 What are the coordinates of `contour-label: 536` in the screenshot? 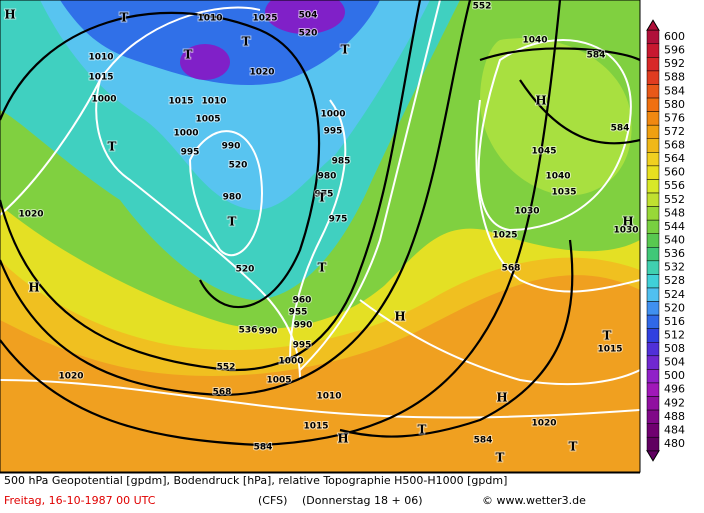 It's located at (248, 331).